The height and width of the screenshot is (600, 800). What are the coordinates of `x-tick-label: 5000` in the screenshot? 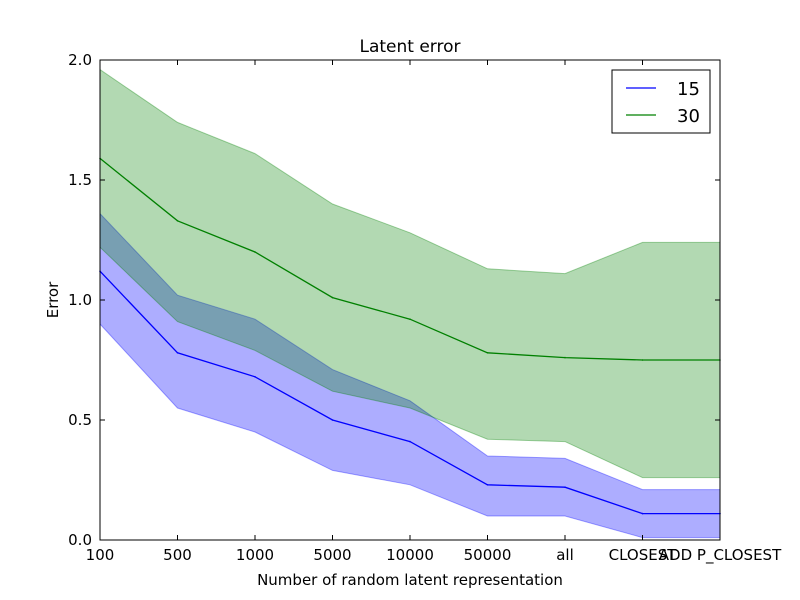 It's located at (332, 555).